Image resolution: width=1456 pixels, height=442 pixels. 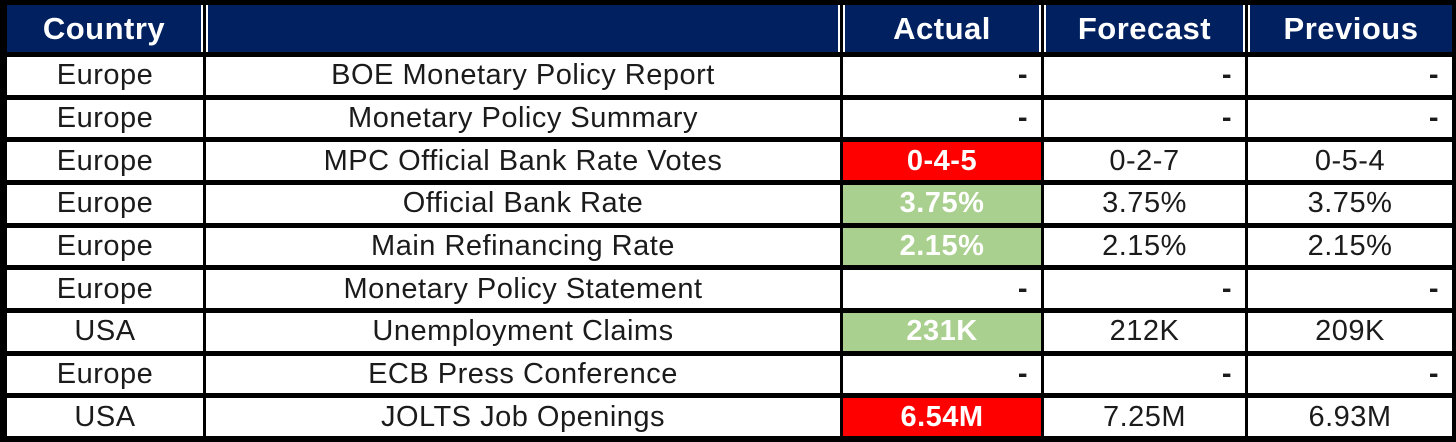 What do you see at coordinates (523, 118) in the screenshot?
I see `event-cell: Monetary Policy Summary` at bounding box center [523, 118].